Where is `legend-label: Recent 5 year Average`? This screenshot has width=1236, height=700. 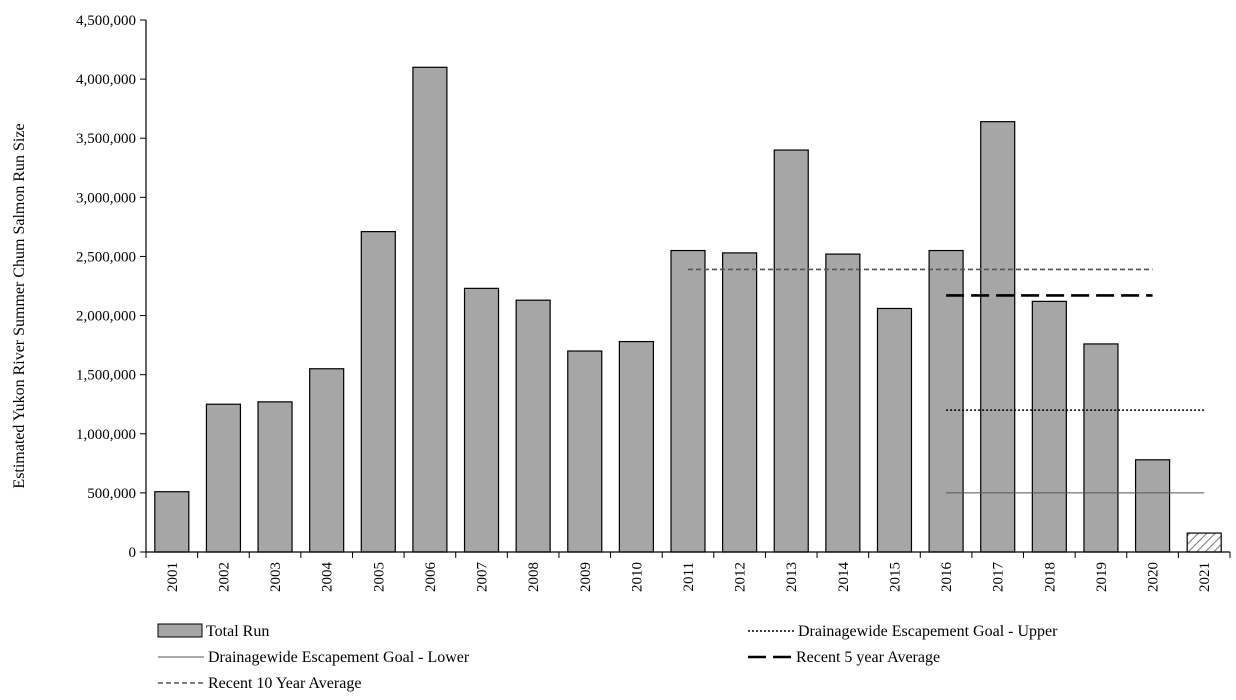
legend-label: Recent 5 year Average is located at coordinates (868, 657).